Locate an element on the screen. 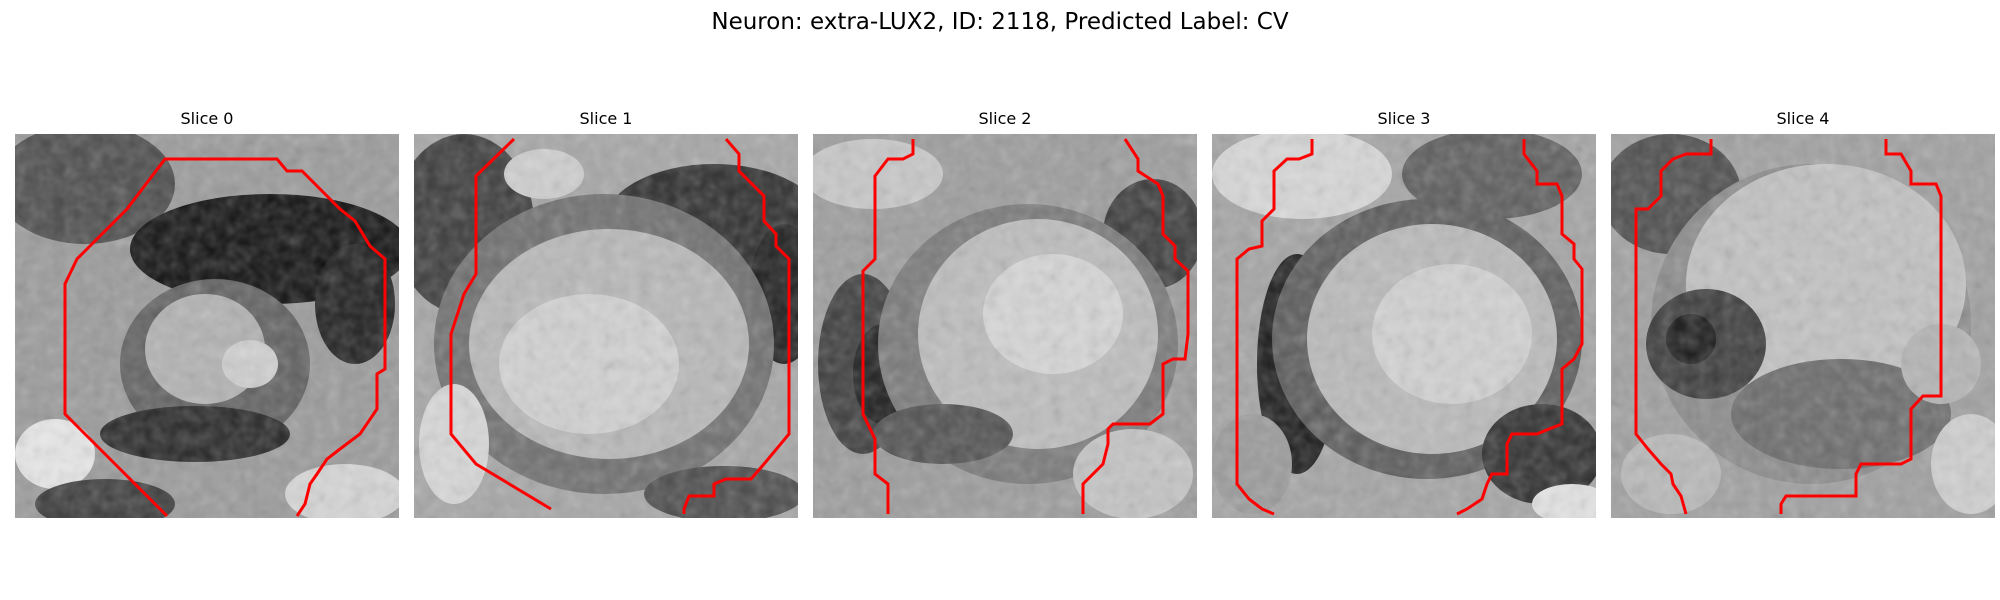 The image size is (2000, 600). slice-title: Slice 4 is located at coordinates (1803, 118).